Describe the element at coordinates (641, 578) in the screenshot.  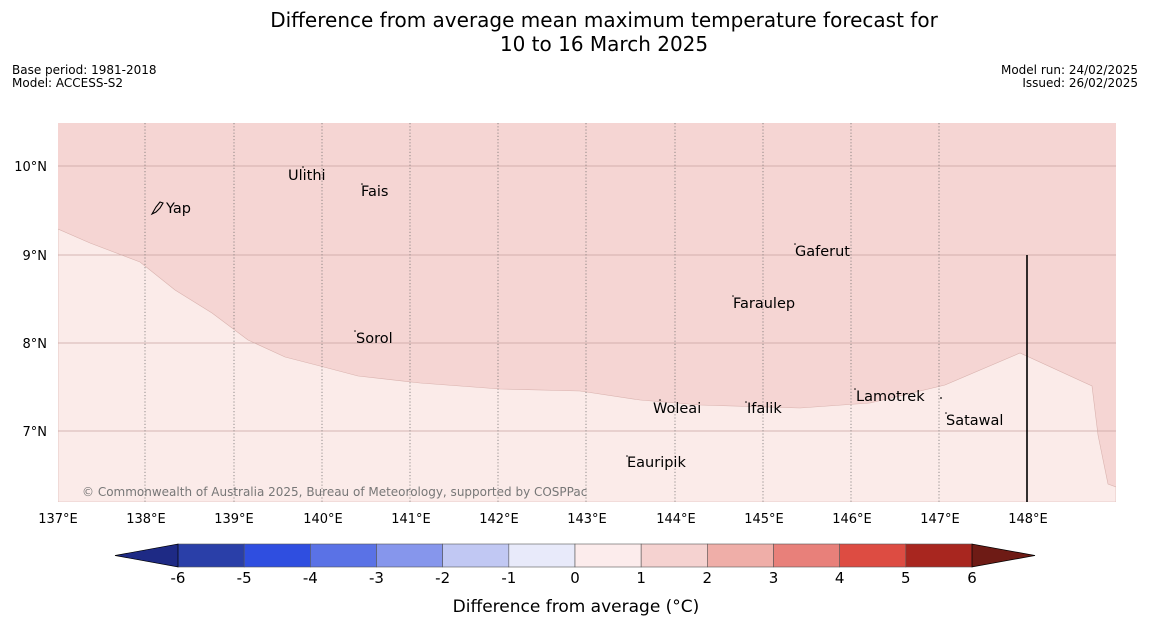
I see `colorbar-tick-label: 1` at that location.